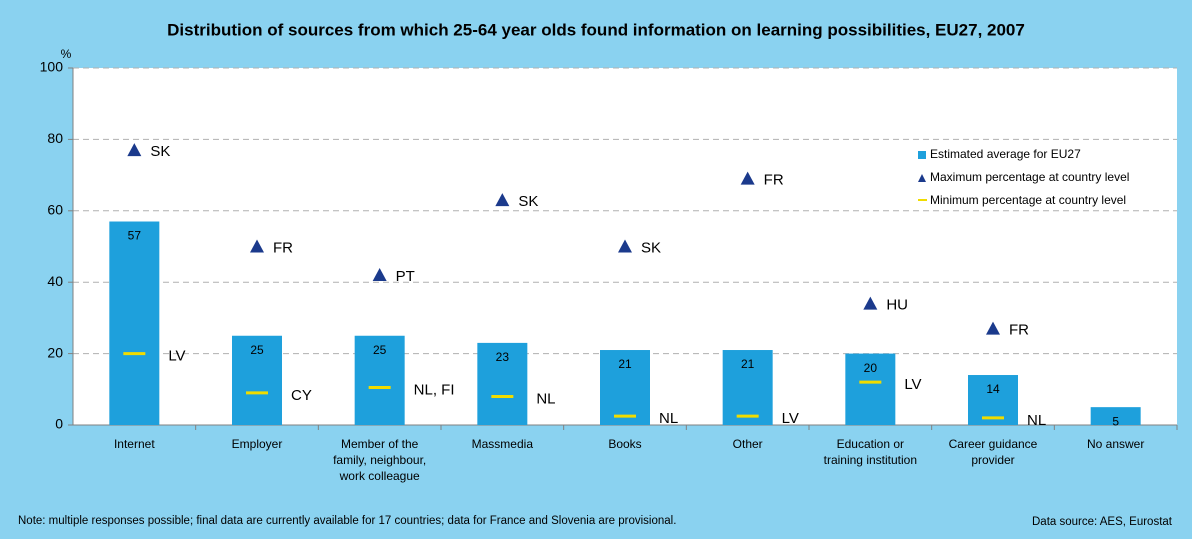 The image size is (1192, 539). I want to click on x-tick-label: Employer, so click(257, 444).